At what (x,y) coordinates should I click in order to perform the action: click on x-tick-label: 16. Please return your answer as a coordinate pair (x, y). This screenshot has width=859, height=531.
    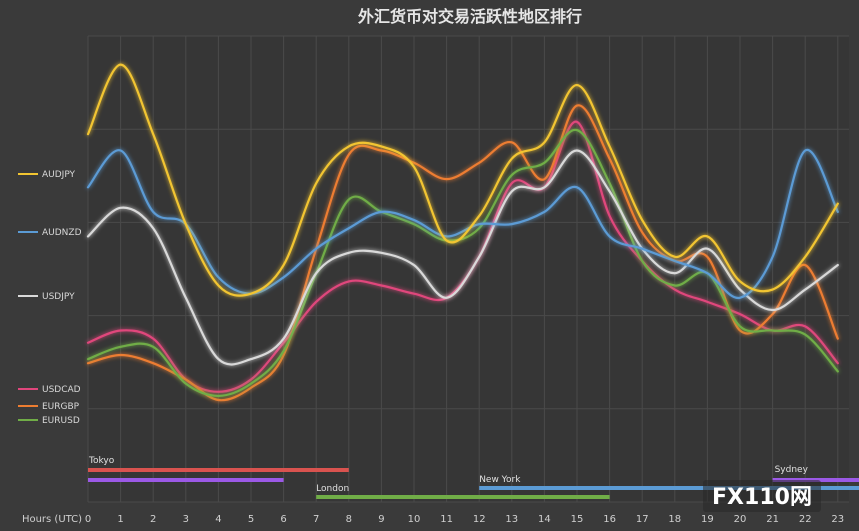
    Looking at the image, I should click on (609, 519).